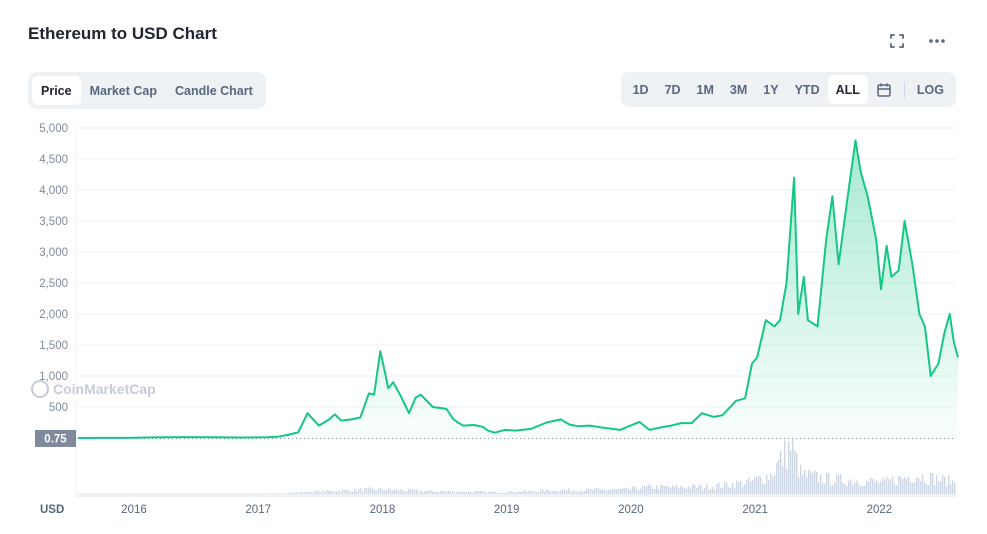 This screenshot has height=534, width=987. Describe the element at coordinates (738, 89) in the screenshot. I see `range-3m: 3M` at that location.